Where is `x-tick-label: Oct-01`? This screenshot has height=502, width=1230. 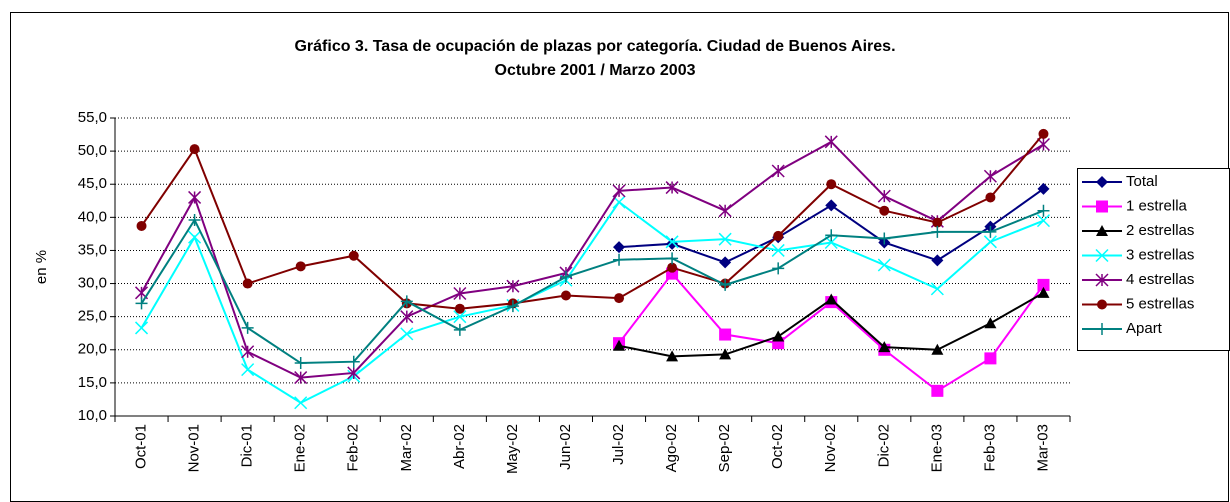 x-tick-label: Oct-01 is located at coordinates (140, 446).